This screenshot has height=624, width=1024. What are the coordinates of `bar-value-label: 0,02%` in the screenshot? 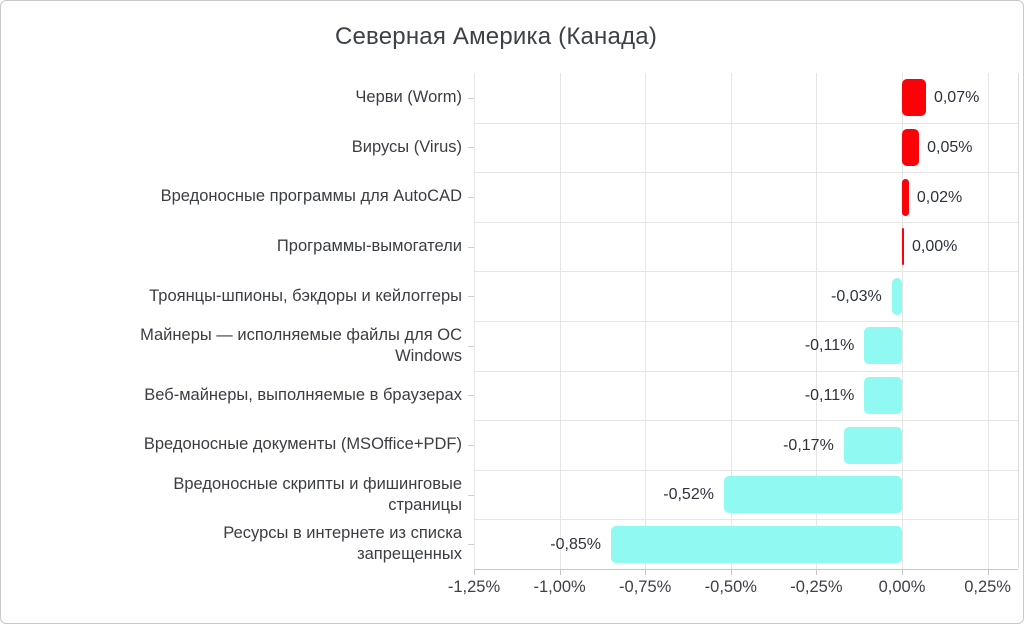 It's located at (939, 197).